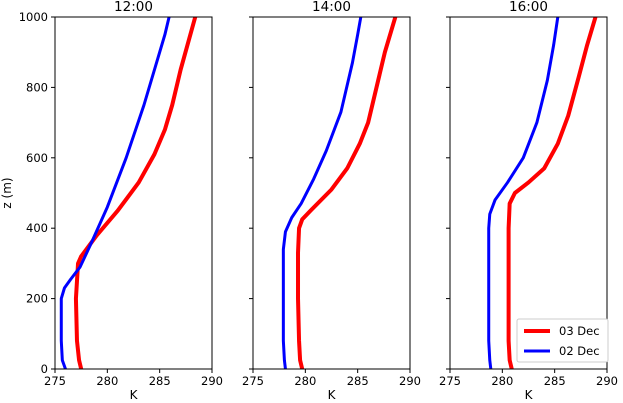 This screenshot has width=623, height=403. Describe the element at coordinates (134, 395) in the screenshot. I see `x-axis-label-panel-1: K` at that location.